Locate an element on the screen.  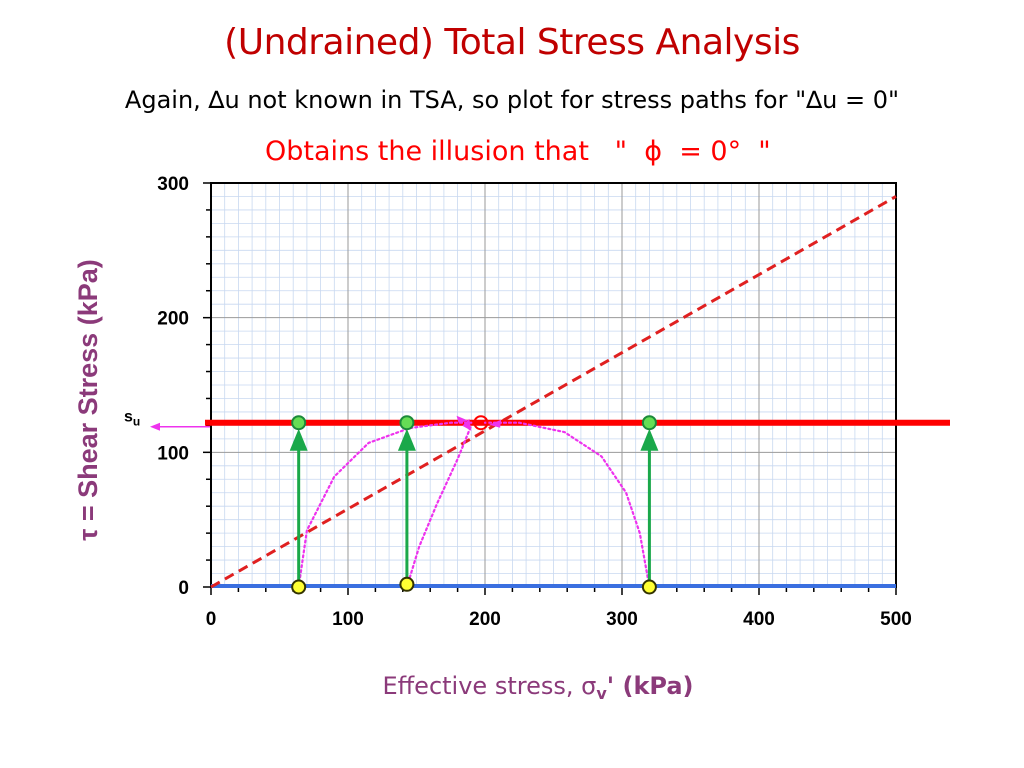
su-label-sub: u is located at coordinates (136, 422).